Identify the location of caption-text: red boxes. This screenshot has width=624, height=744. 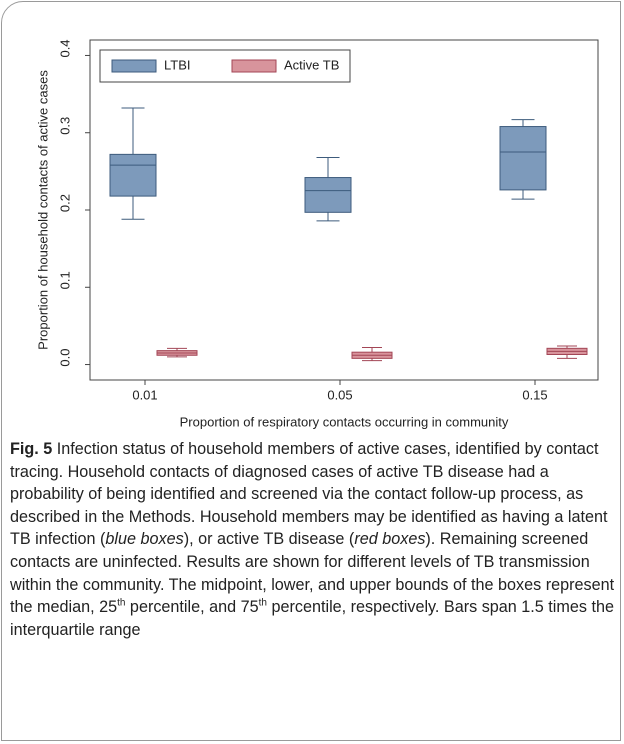
(390, 539).